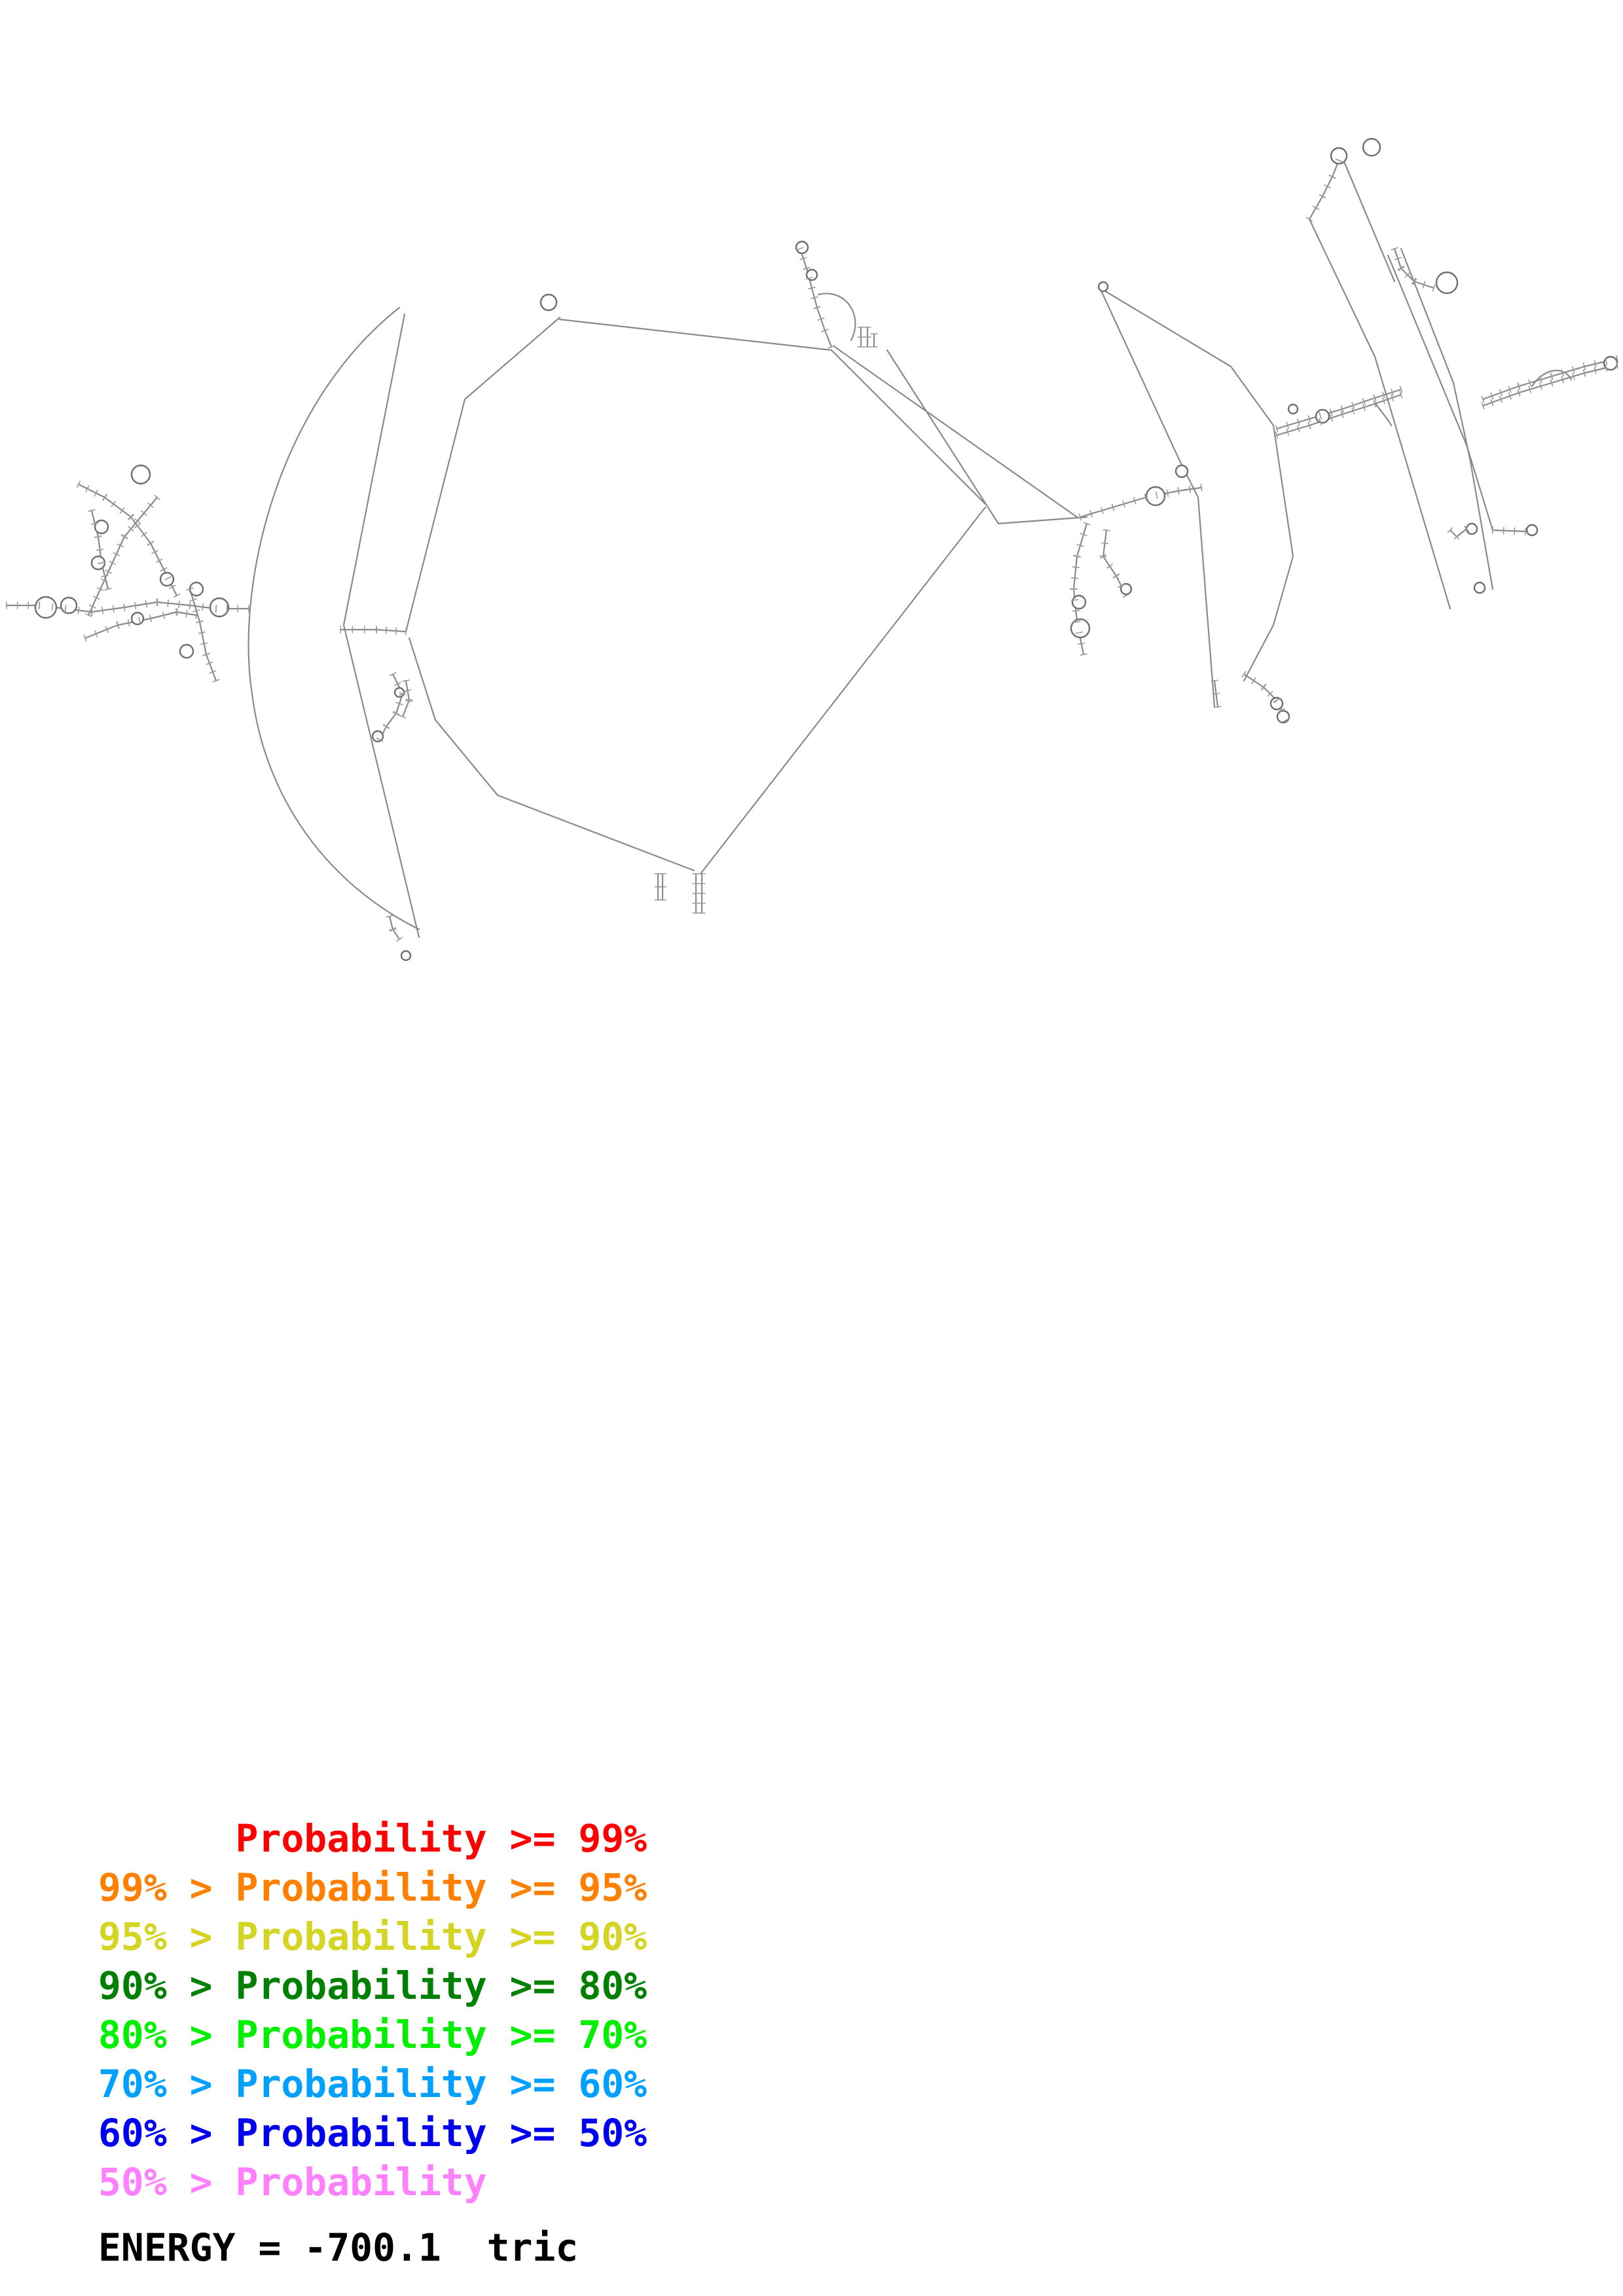 The height and width of the screenshot is (2296, 1623). Describe the element at coordinates (132, 2182) in the screenshot. I see `legend-lower-bound: 50%` at that location.